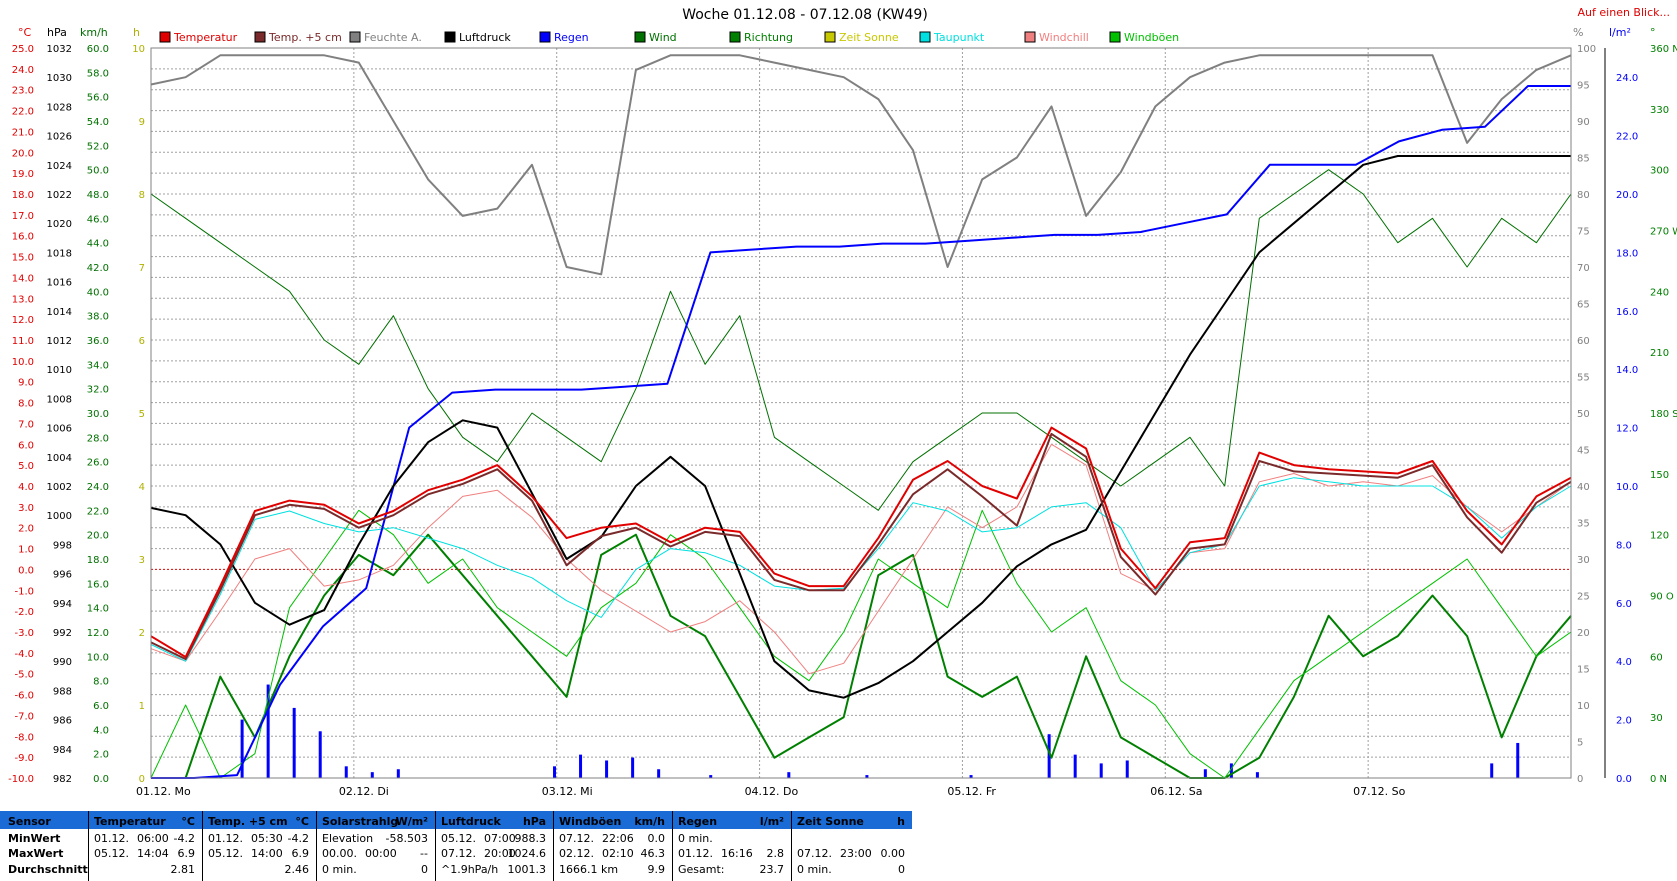  Describe the element at coordinates (142, 560) in the screenshot. I see `sun-tick-label: 3` at that location.